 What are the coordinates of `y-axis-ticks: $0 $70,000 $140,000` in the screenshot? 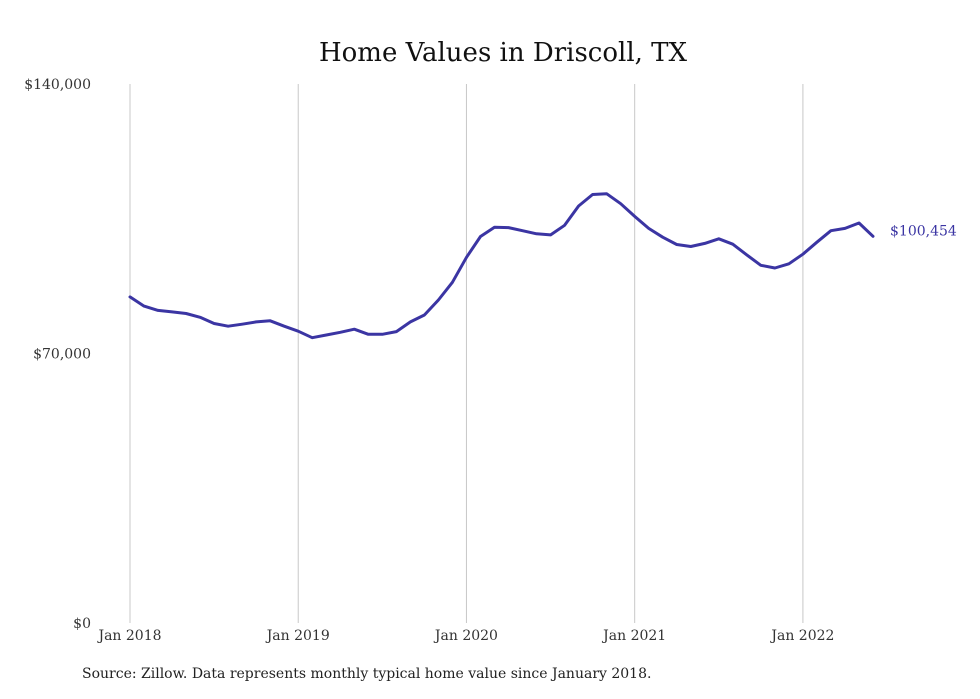 It's located at (57, 354).